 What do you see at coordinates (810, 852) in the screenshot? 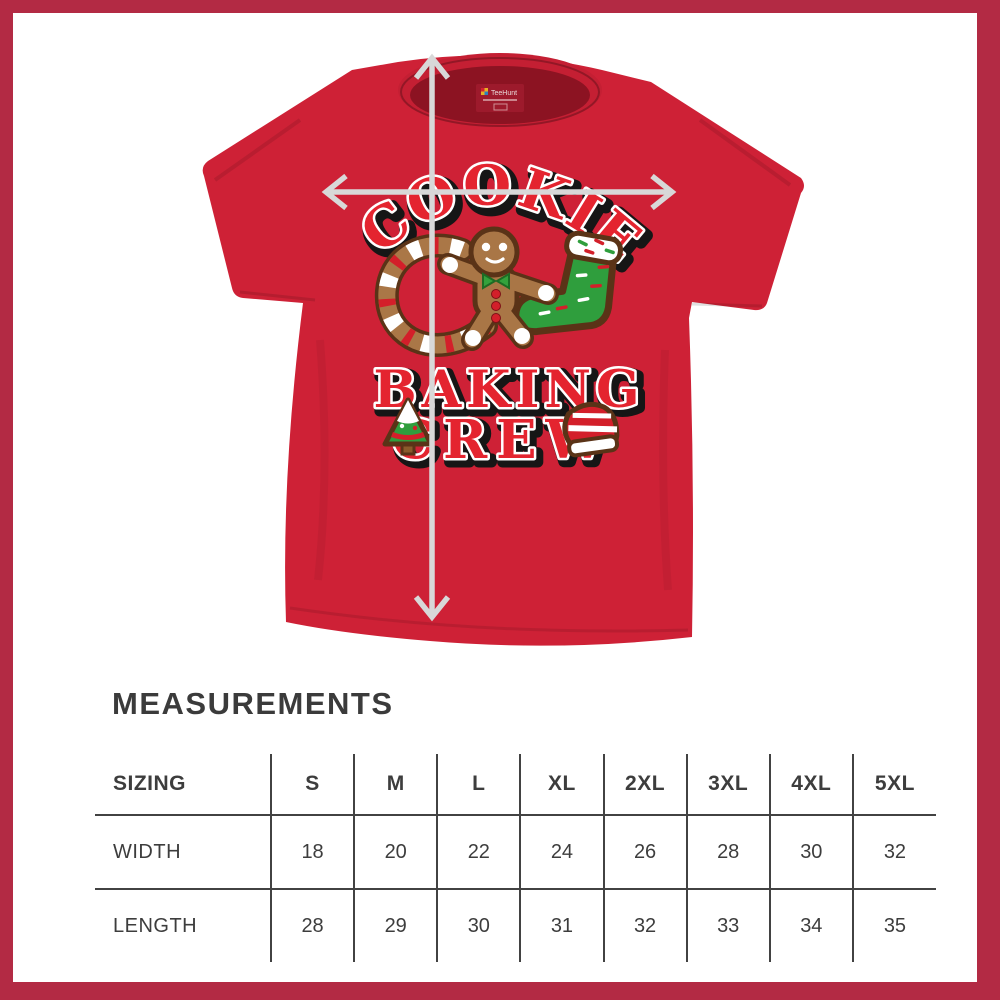
I see `width-4xl: 30` at bounding box center [810, 852].